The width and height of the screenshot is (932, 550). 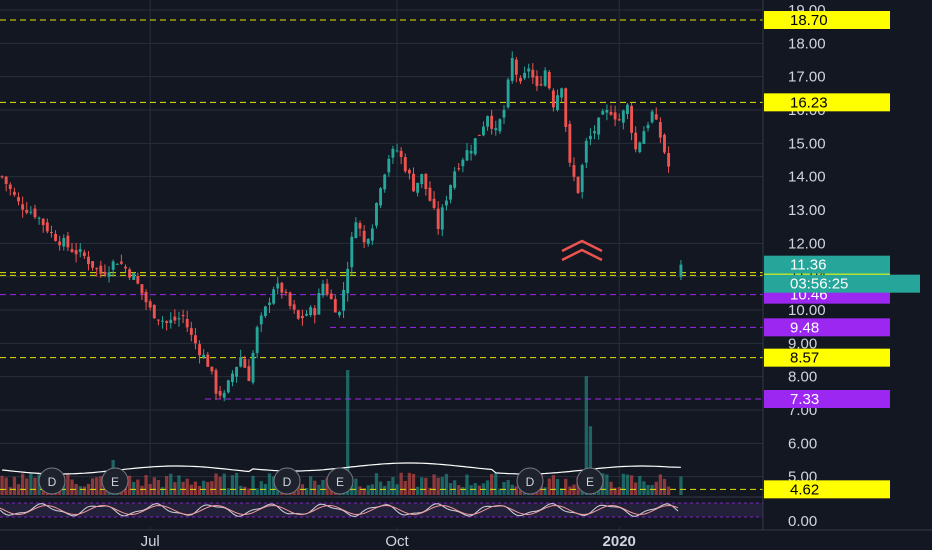 I want to click on price-tick-label: 10.00, so click(x=807, y=310).